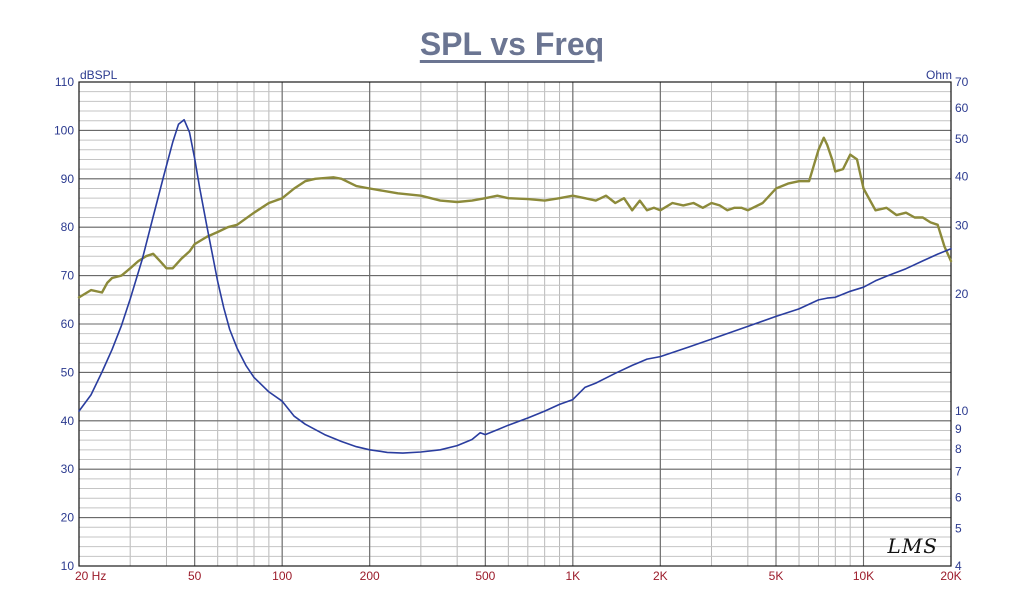 This screenshot has height=614, width=1024. What do you see at coordinates (68, 566) in the screenshot?
I see `y-tick-label-left: 10` at bounding box center [68, 566].